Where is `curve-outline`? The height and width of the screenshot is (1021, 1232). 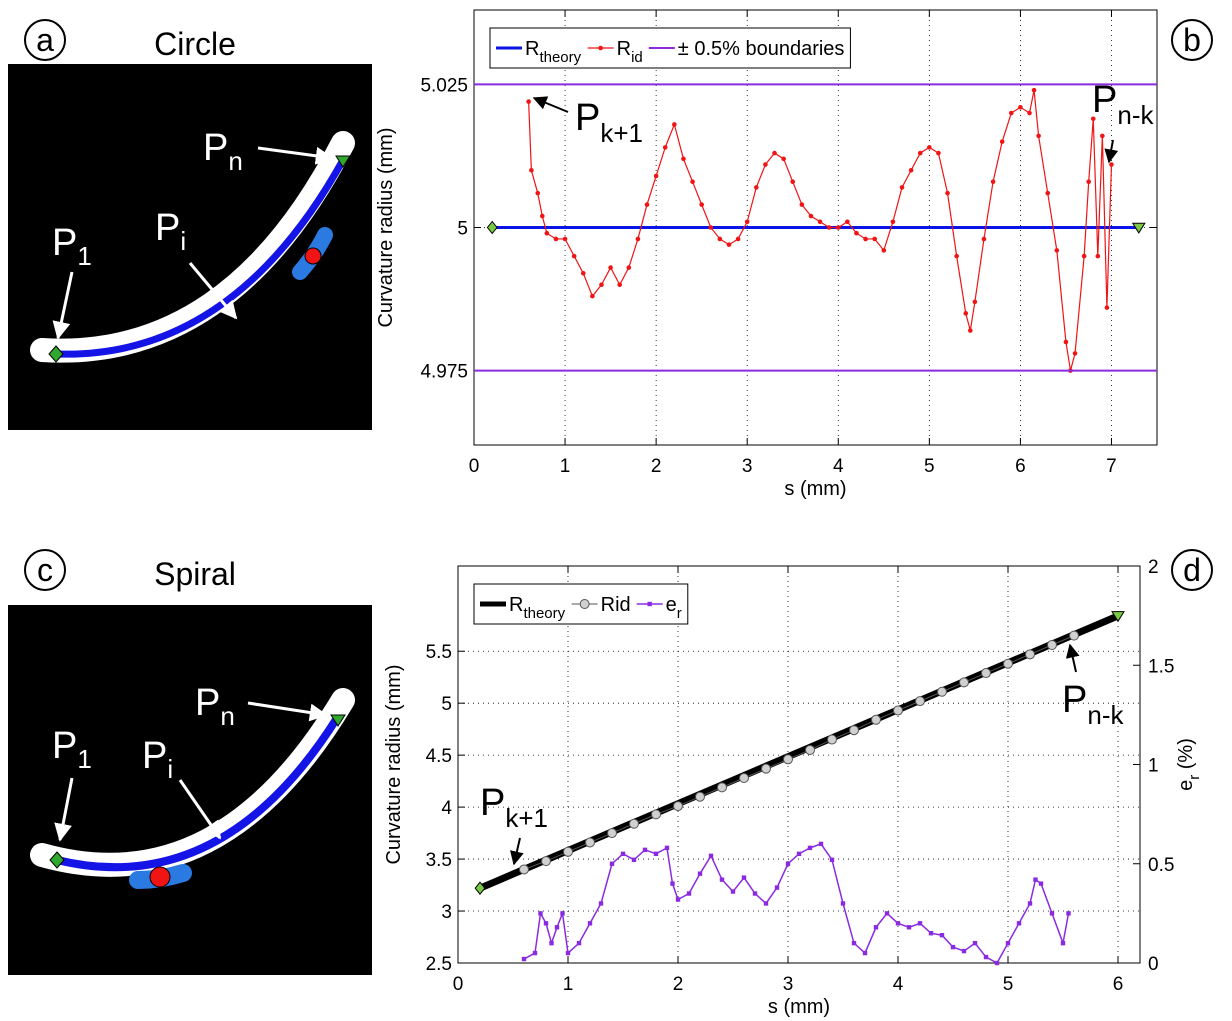 curve-outline is located at coordinates (192, 247).